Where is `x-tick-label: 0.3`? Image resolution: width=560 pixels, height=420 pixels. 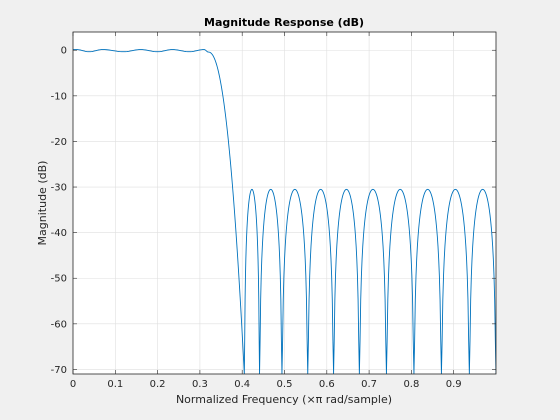
x-tick-label: 0.3 is located at coordinates (200, 384).